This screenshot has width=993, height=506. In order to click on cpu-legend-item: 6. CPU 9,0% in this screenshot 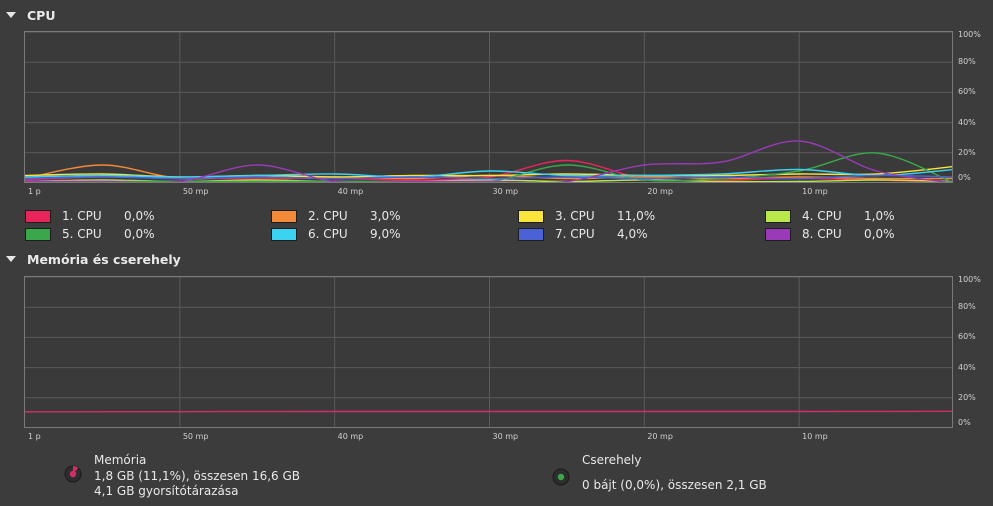, I will do `click(336, 234)`.